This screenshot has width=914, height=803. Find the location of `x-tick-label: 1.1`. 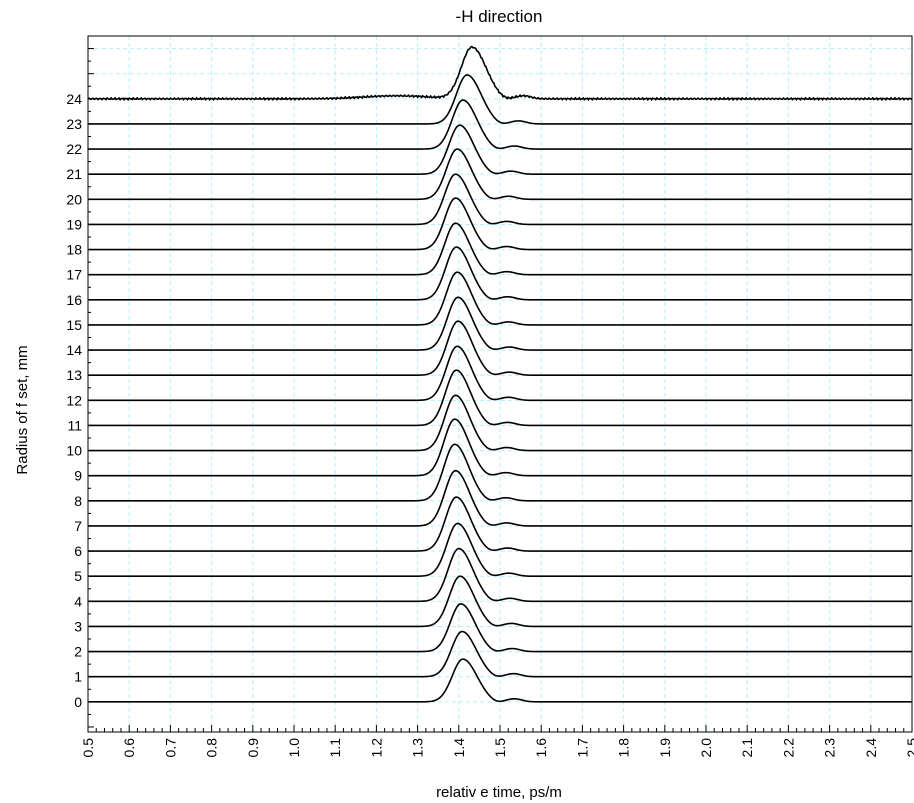

x-tick-label: 1.1 is located at coordinates (335, 748).